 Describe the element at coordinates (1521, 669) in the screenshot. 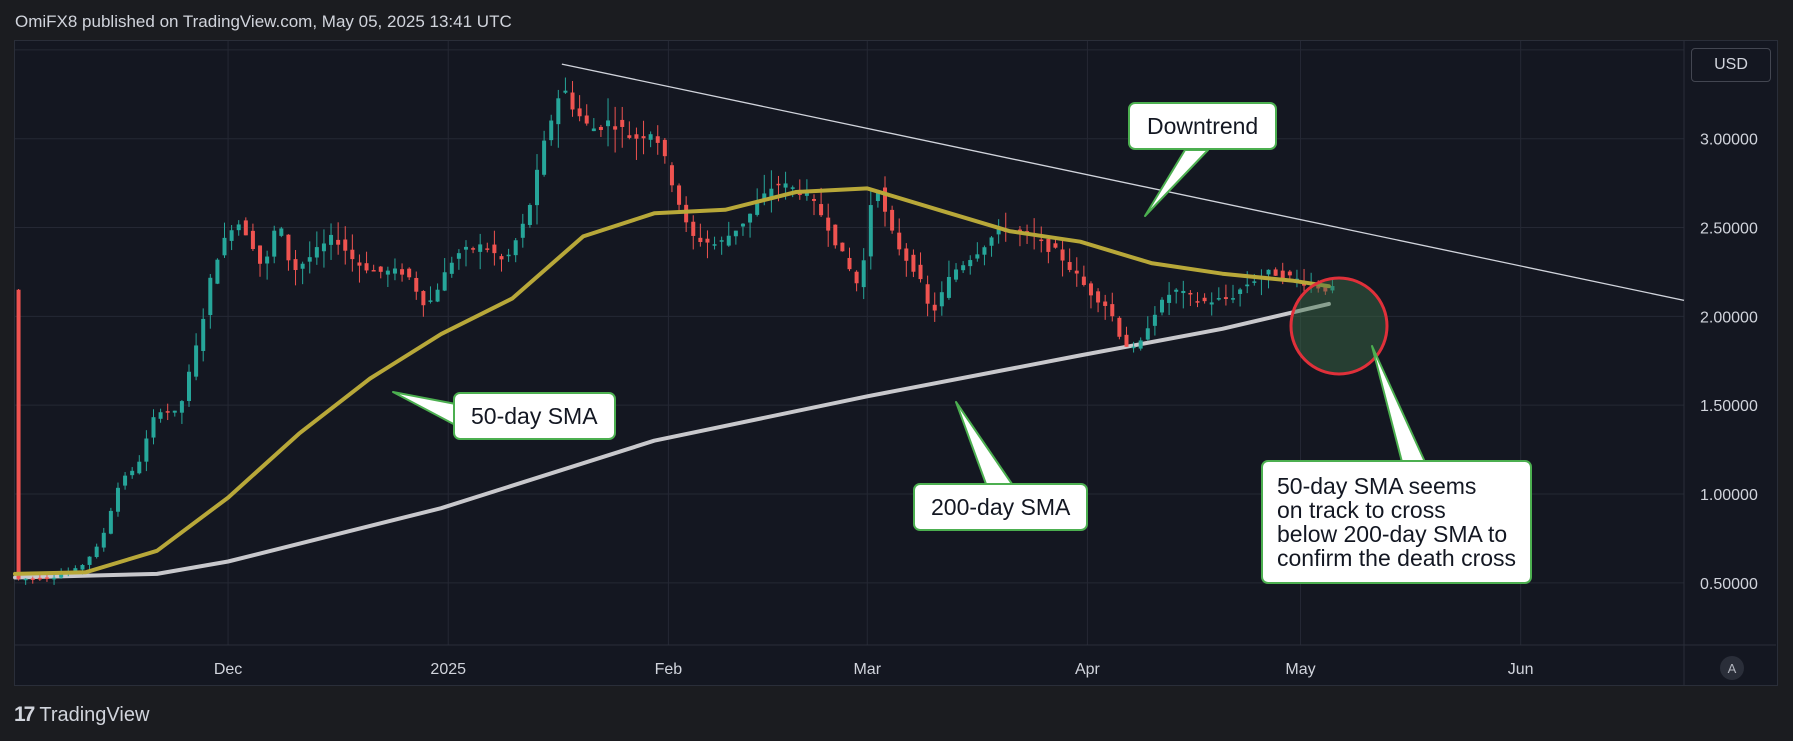

I see `x-tick-label: Jun` at that location.